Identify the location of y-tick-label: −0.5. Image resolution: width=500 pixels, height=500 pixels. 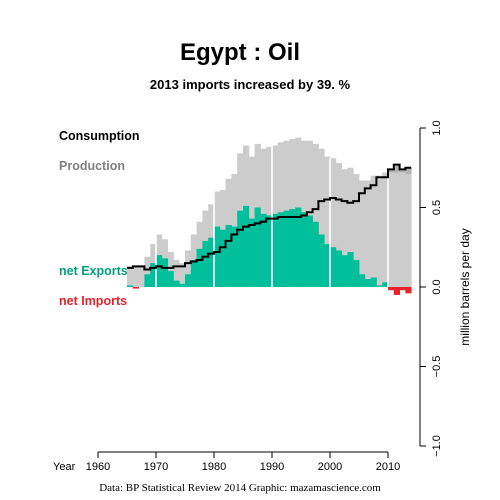
(437, 367).